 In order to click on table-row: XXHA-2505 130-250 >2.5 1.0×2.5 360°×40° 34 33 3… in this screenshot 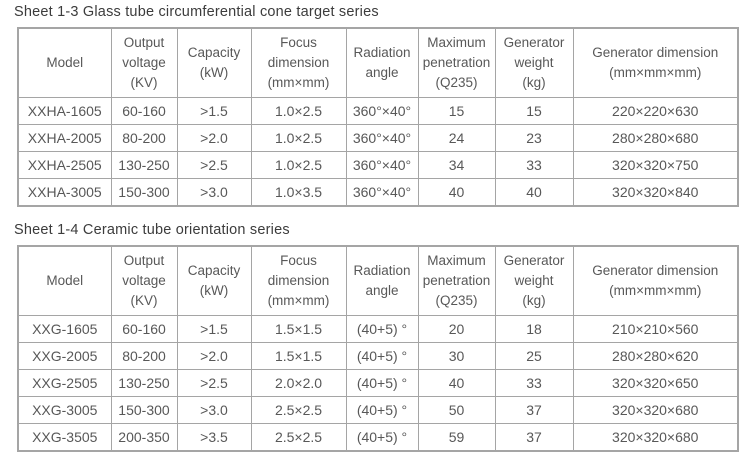, I will do `click(378, 165)`.